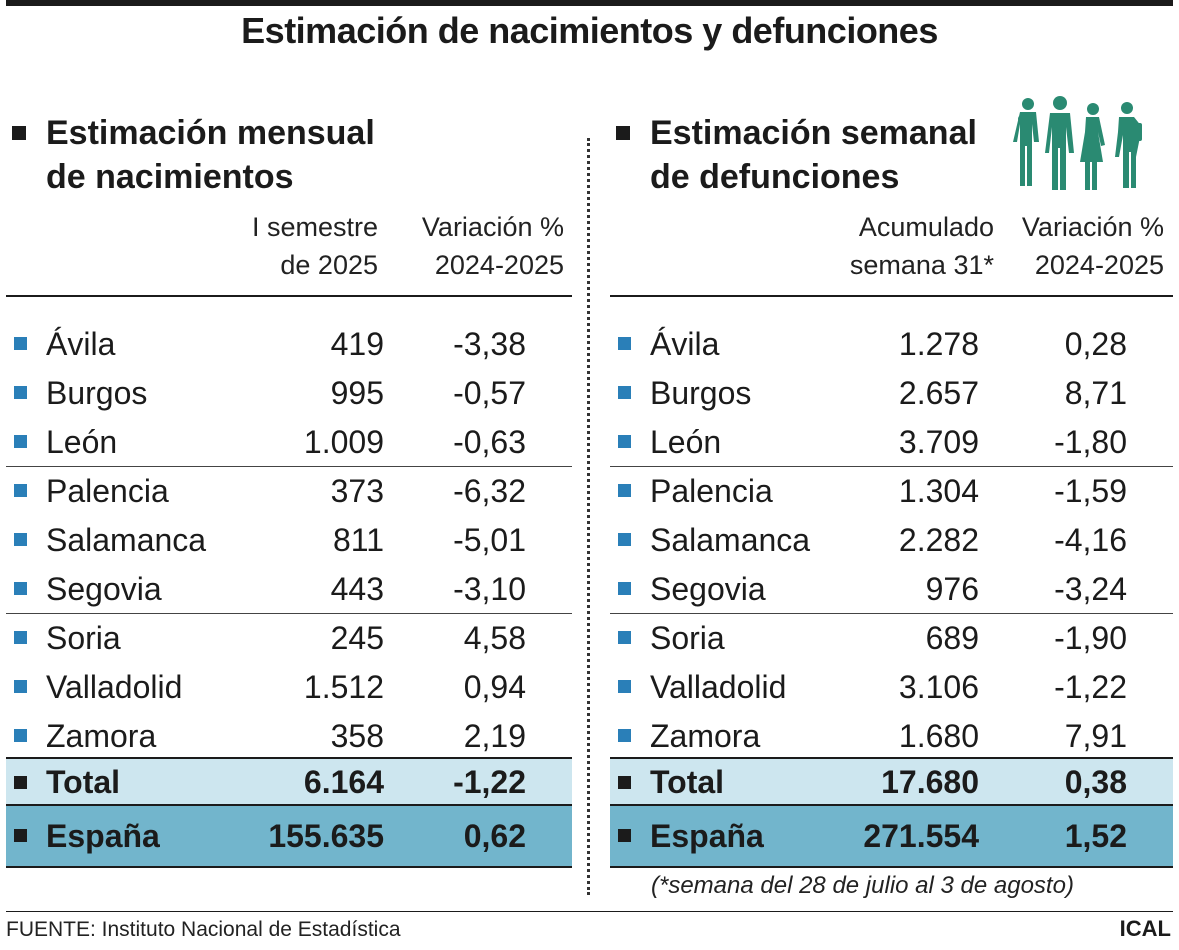 This screenshot has width=1179, height=950. What do you see at coordinates (711, 491) in the screenshot?
I see `province-name: Palencia` at bounding box center [711, 491].